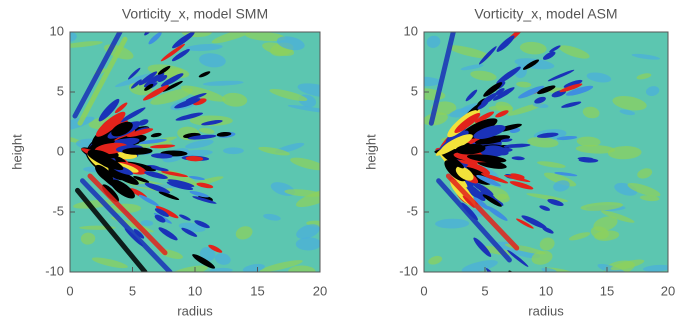 The height and width of the screenshot is (325, 683). What do you see at coordinates (408, 270) in the screenshot?
I see `y-tick-label: -10` at bounding box center [408, 270].